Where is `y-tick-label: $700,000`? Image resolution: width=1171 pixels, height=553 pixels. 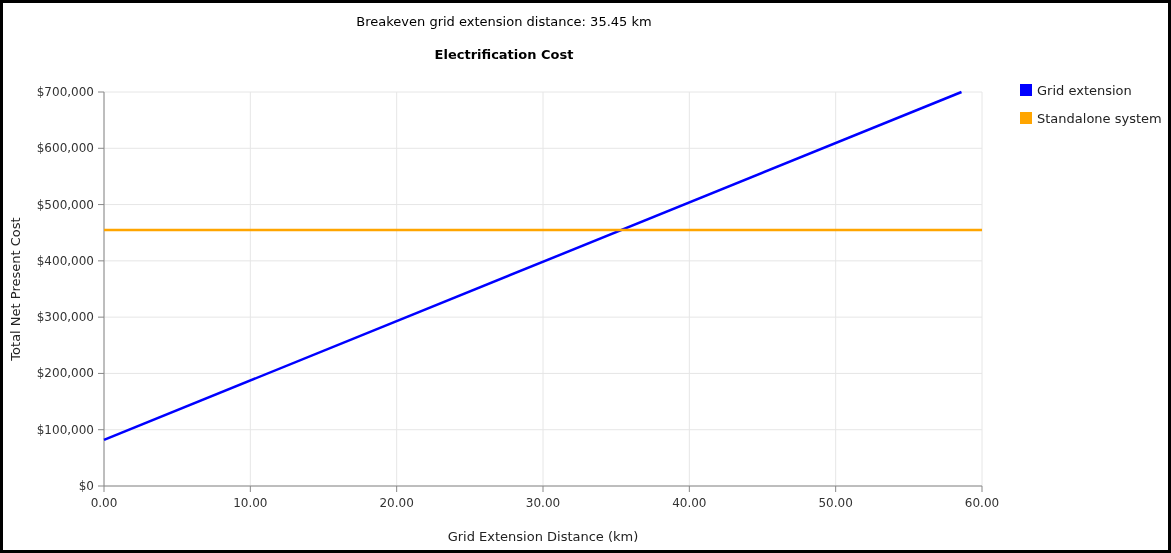
y-tick-label: $700,000 is located at coordinates (65, 92).